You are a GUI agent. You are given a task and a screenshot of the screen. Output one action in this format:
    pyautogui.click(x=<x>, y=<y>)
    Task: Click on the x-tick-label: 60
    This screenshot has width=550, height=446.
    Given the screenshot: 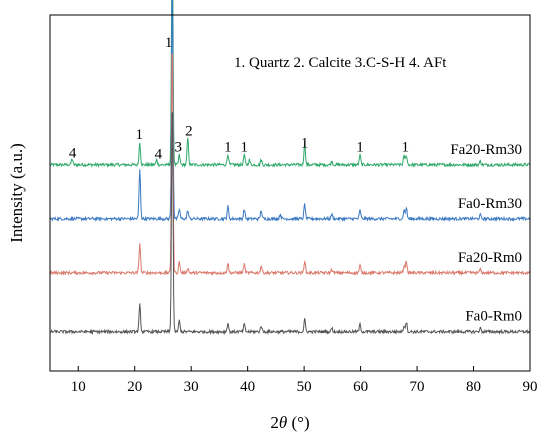 What is the action you would take?
    pyautogui.click(x=360, y=387)
    